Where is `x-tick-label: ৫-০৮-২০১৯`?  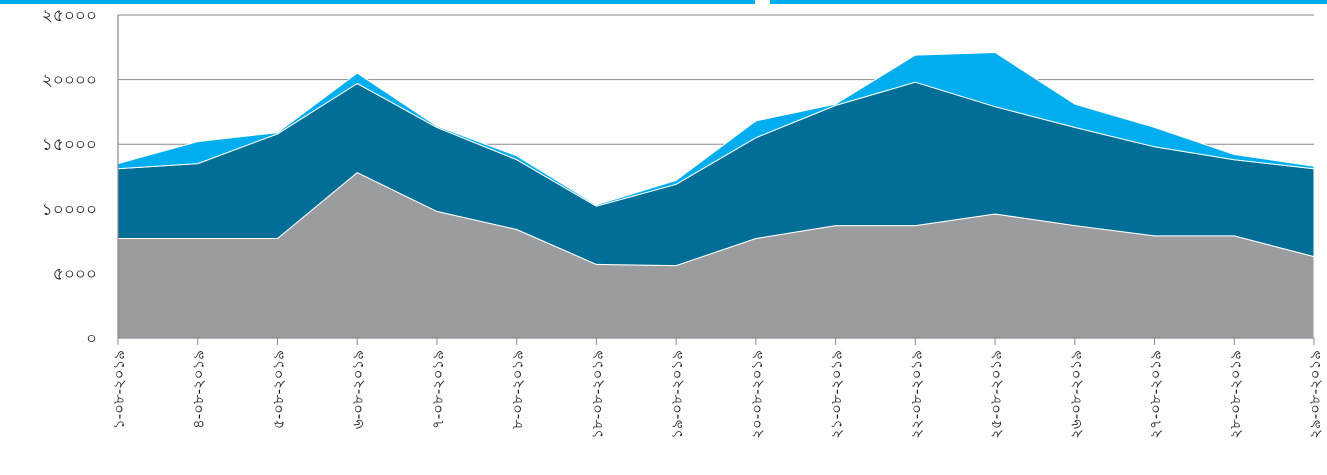 x-tick-label: ৫-০৮-২০১৯ is located at coordinates (279, 389).